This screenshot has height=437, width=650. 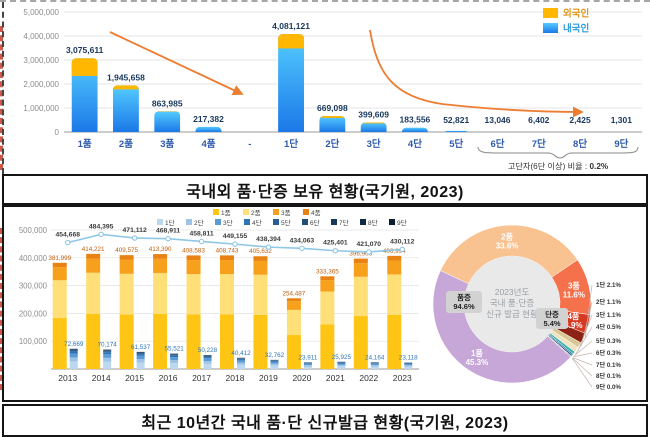 What do you see at coordinates (141, 360) in the screenshot?
I see `dan-bar-2015` at bounding box center [141, 360].